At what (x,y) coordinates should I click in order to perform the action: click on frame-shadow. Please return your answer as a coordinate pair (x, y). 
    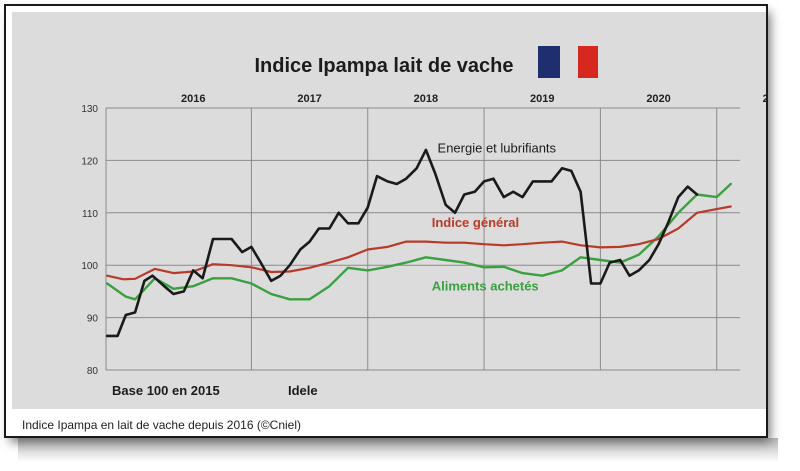
    Looking at the image, I should click on (398, 450).